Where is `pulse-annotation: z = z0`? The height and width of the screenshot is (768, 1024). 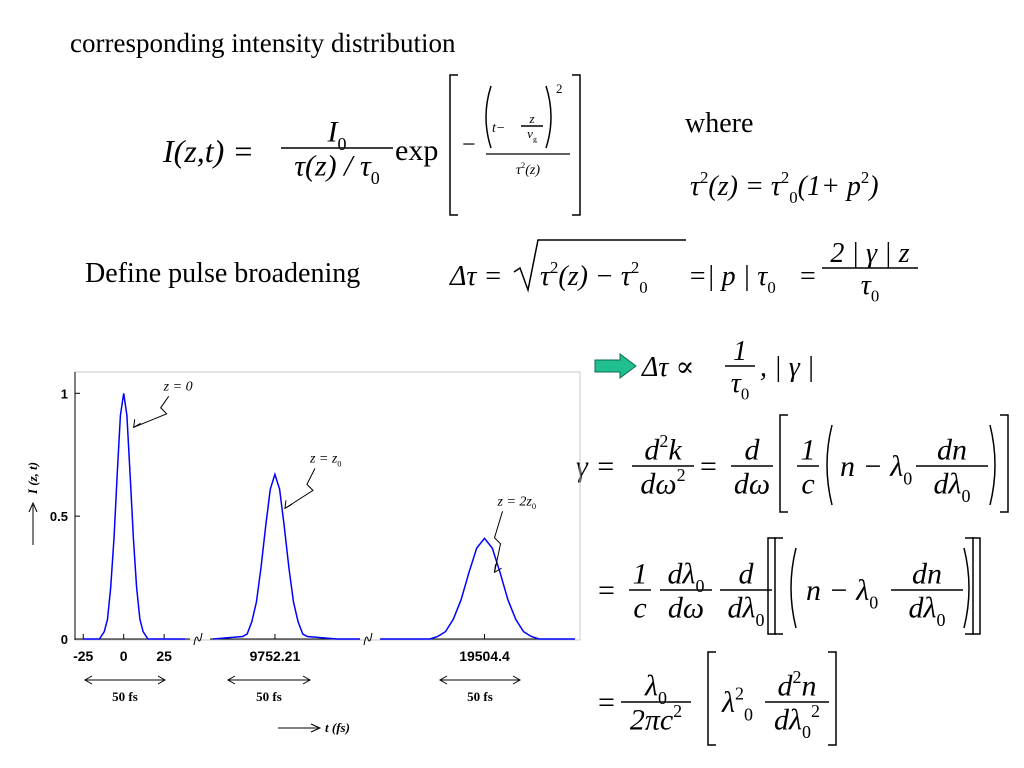 pulse-annotation: z = z0 is located at coordinates (325, 459).